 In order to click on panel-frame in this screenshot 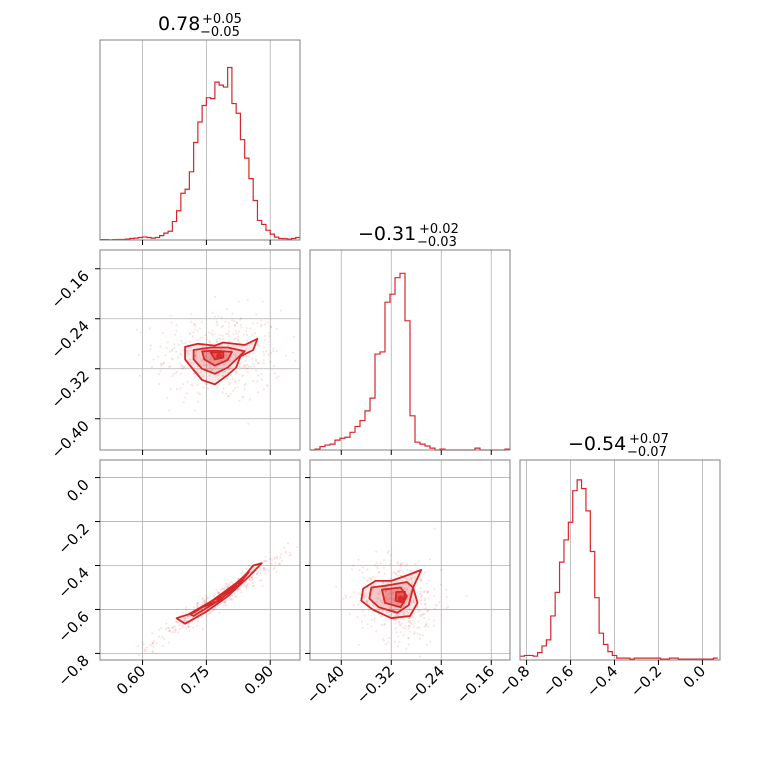, I will do `click(200, 140)`.